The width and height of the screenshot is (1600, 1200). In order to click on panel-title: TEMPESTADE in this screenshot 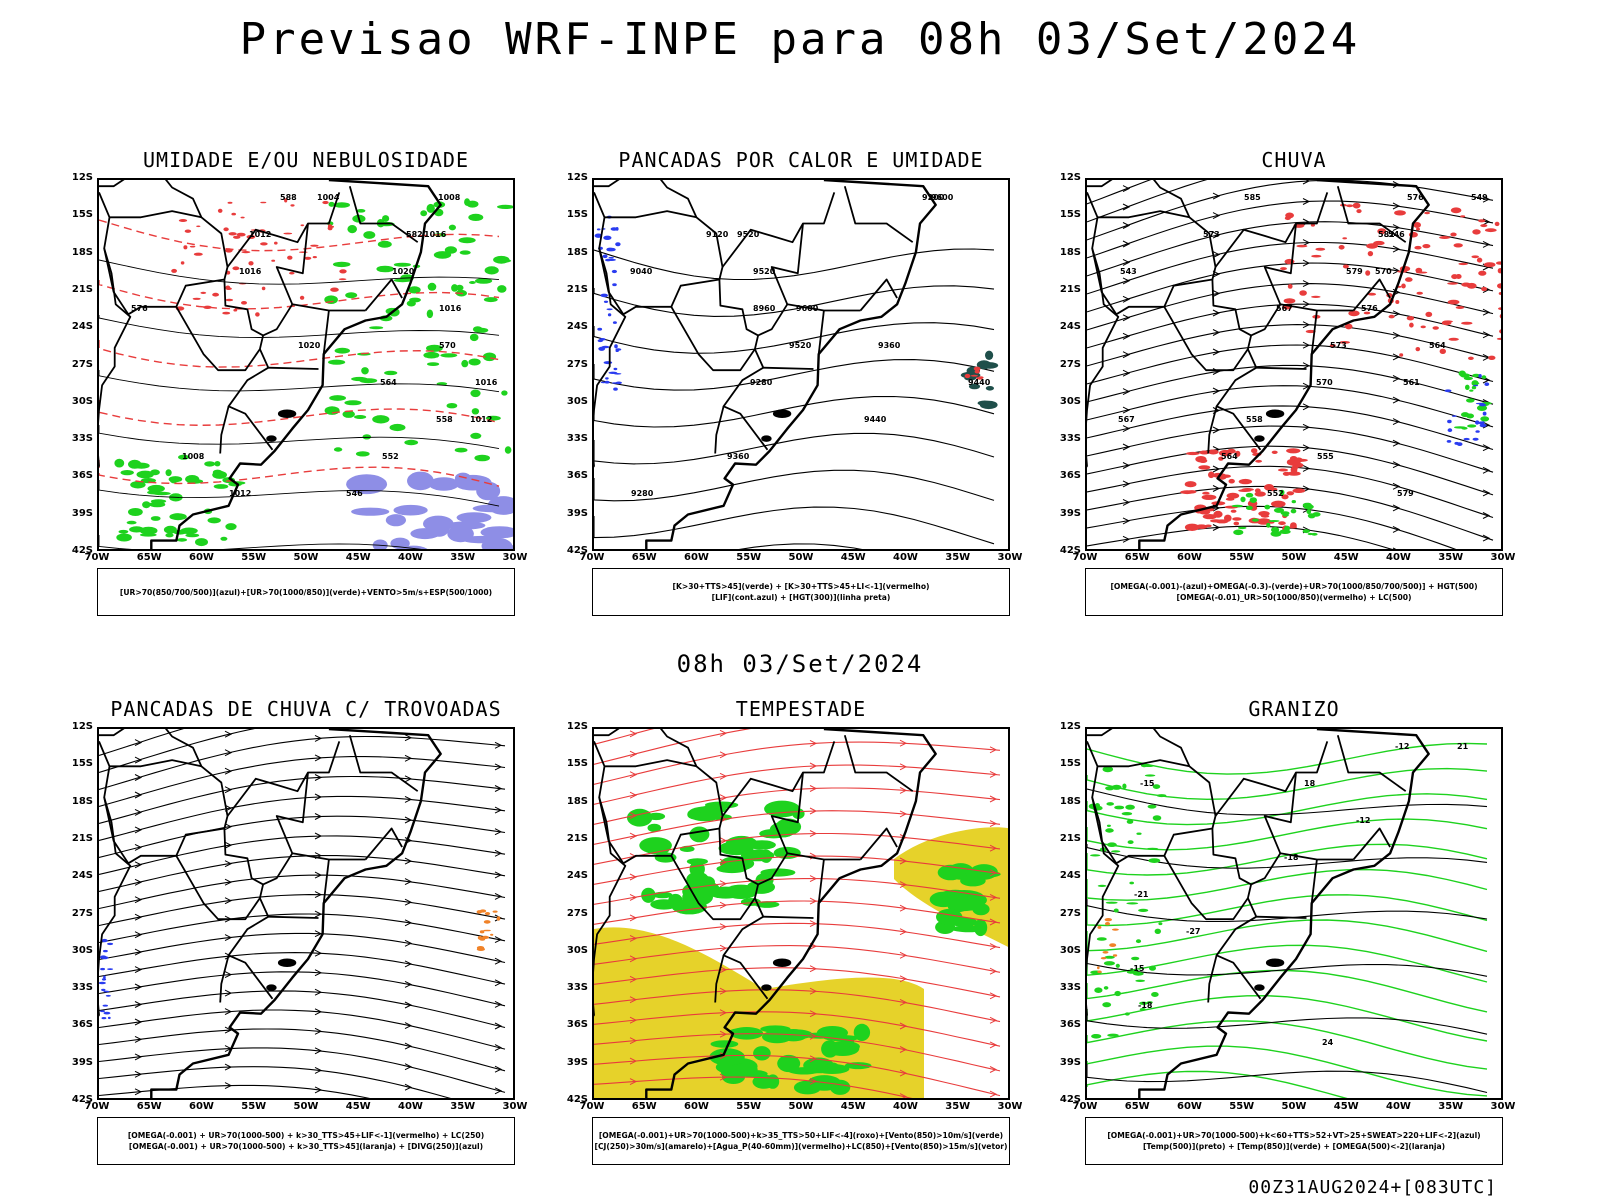, I will do `click(801, 709)`.